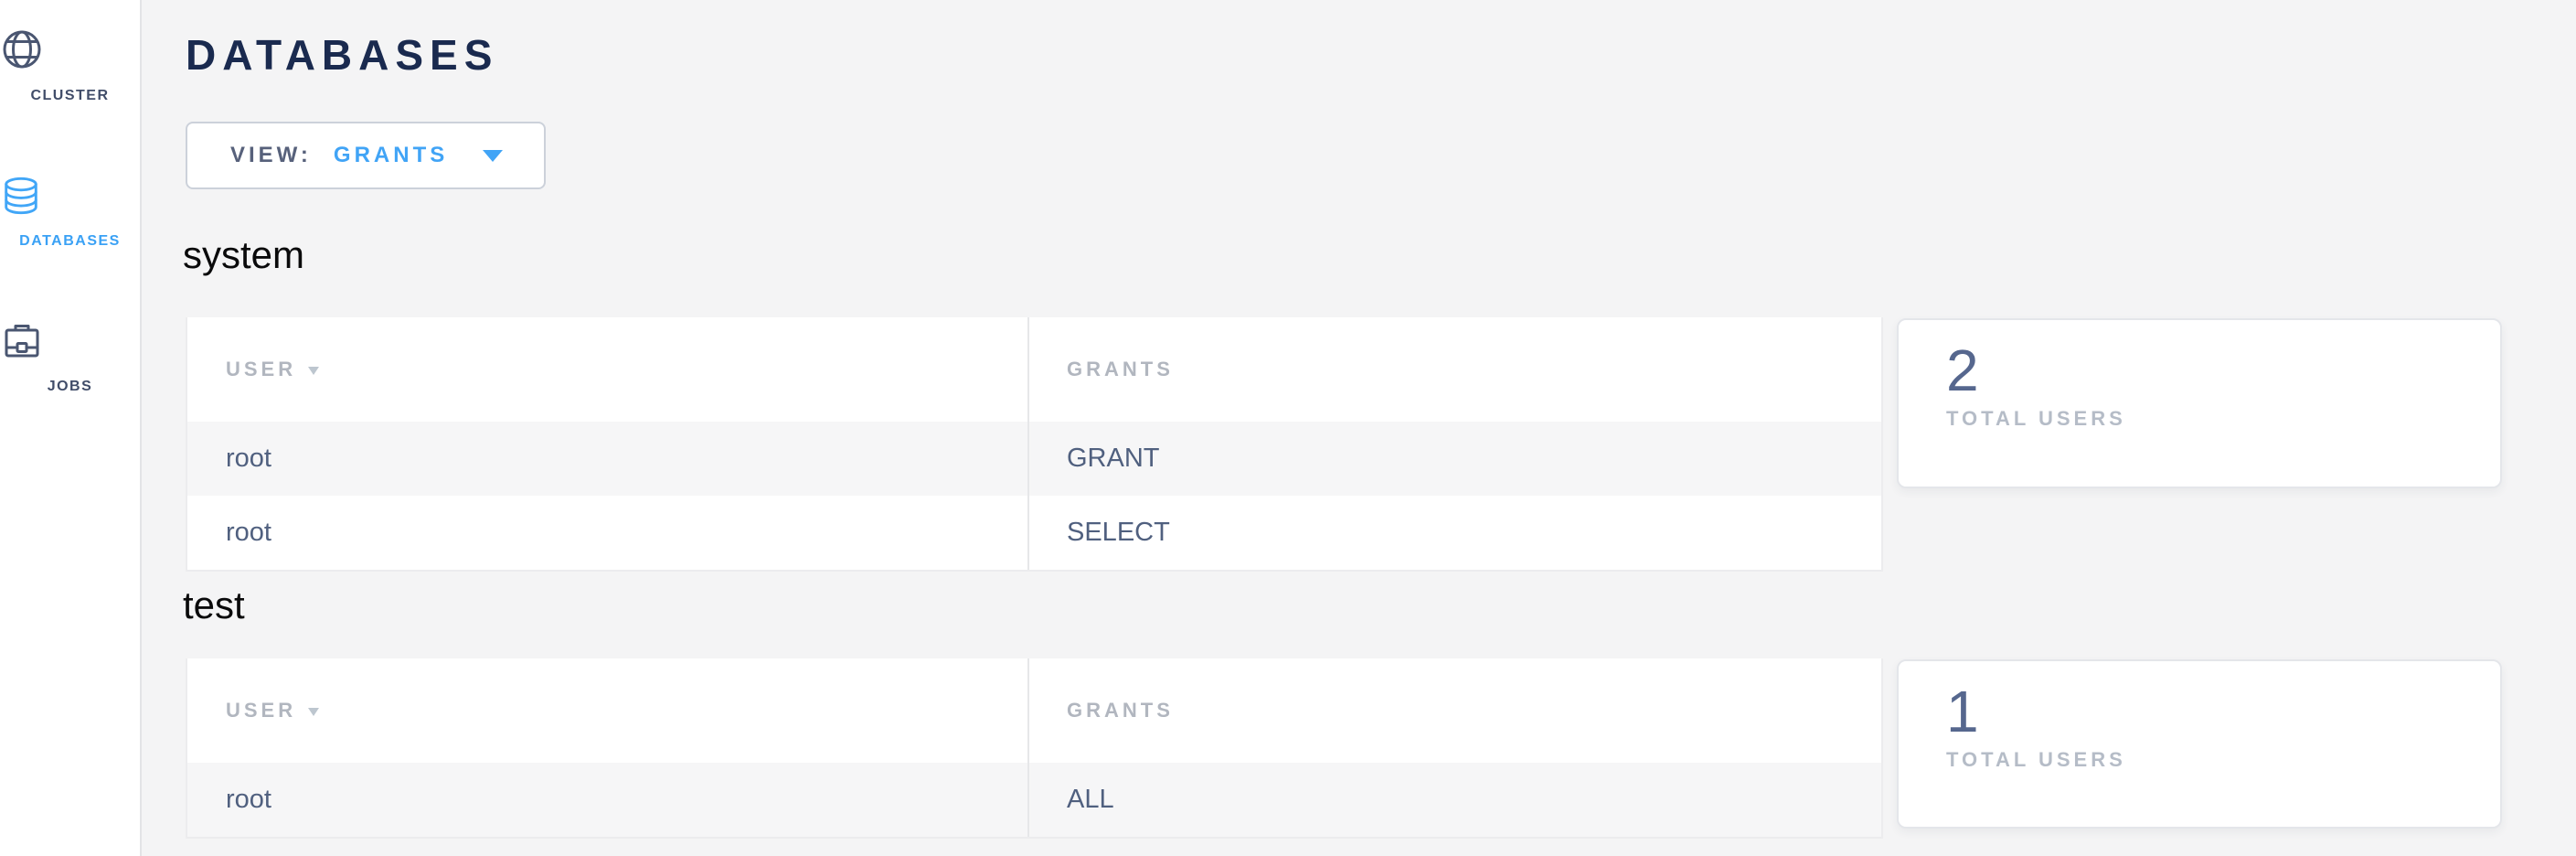 The height and width of the screenshot is (856, 2576). I want to click on sidebar-item-databases: DATABASES, so click(70, 212).